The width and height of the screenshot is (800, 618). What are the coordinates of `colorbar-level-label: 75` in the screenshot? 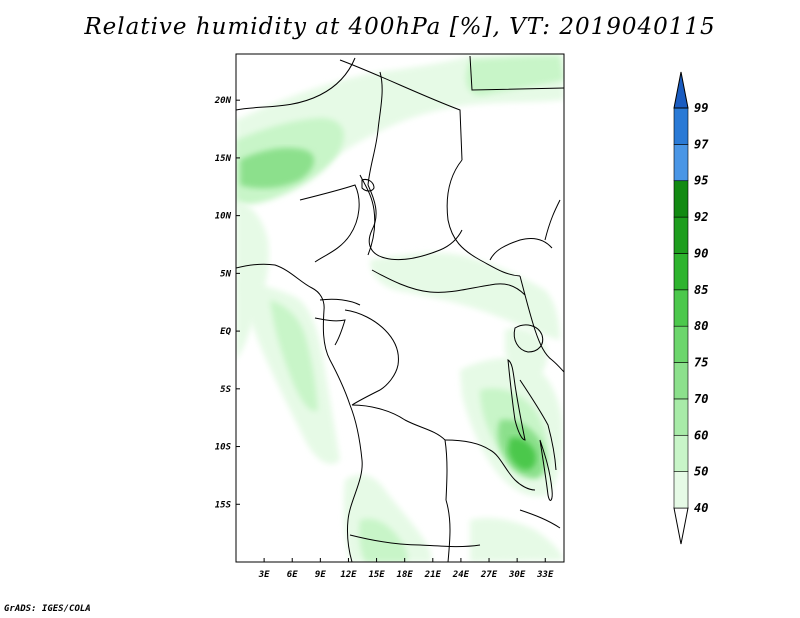 It's located at (701, 363).